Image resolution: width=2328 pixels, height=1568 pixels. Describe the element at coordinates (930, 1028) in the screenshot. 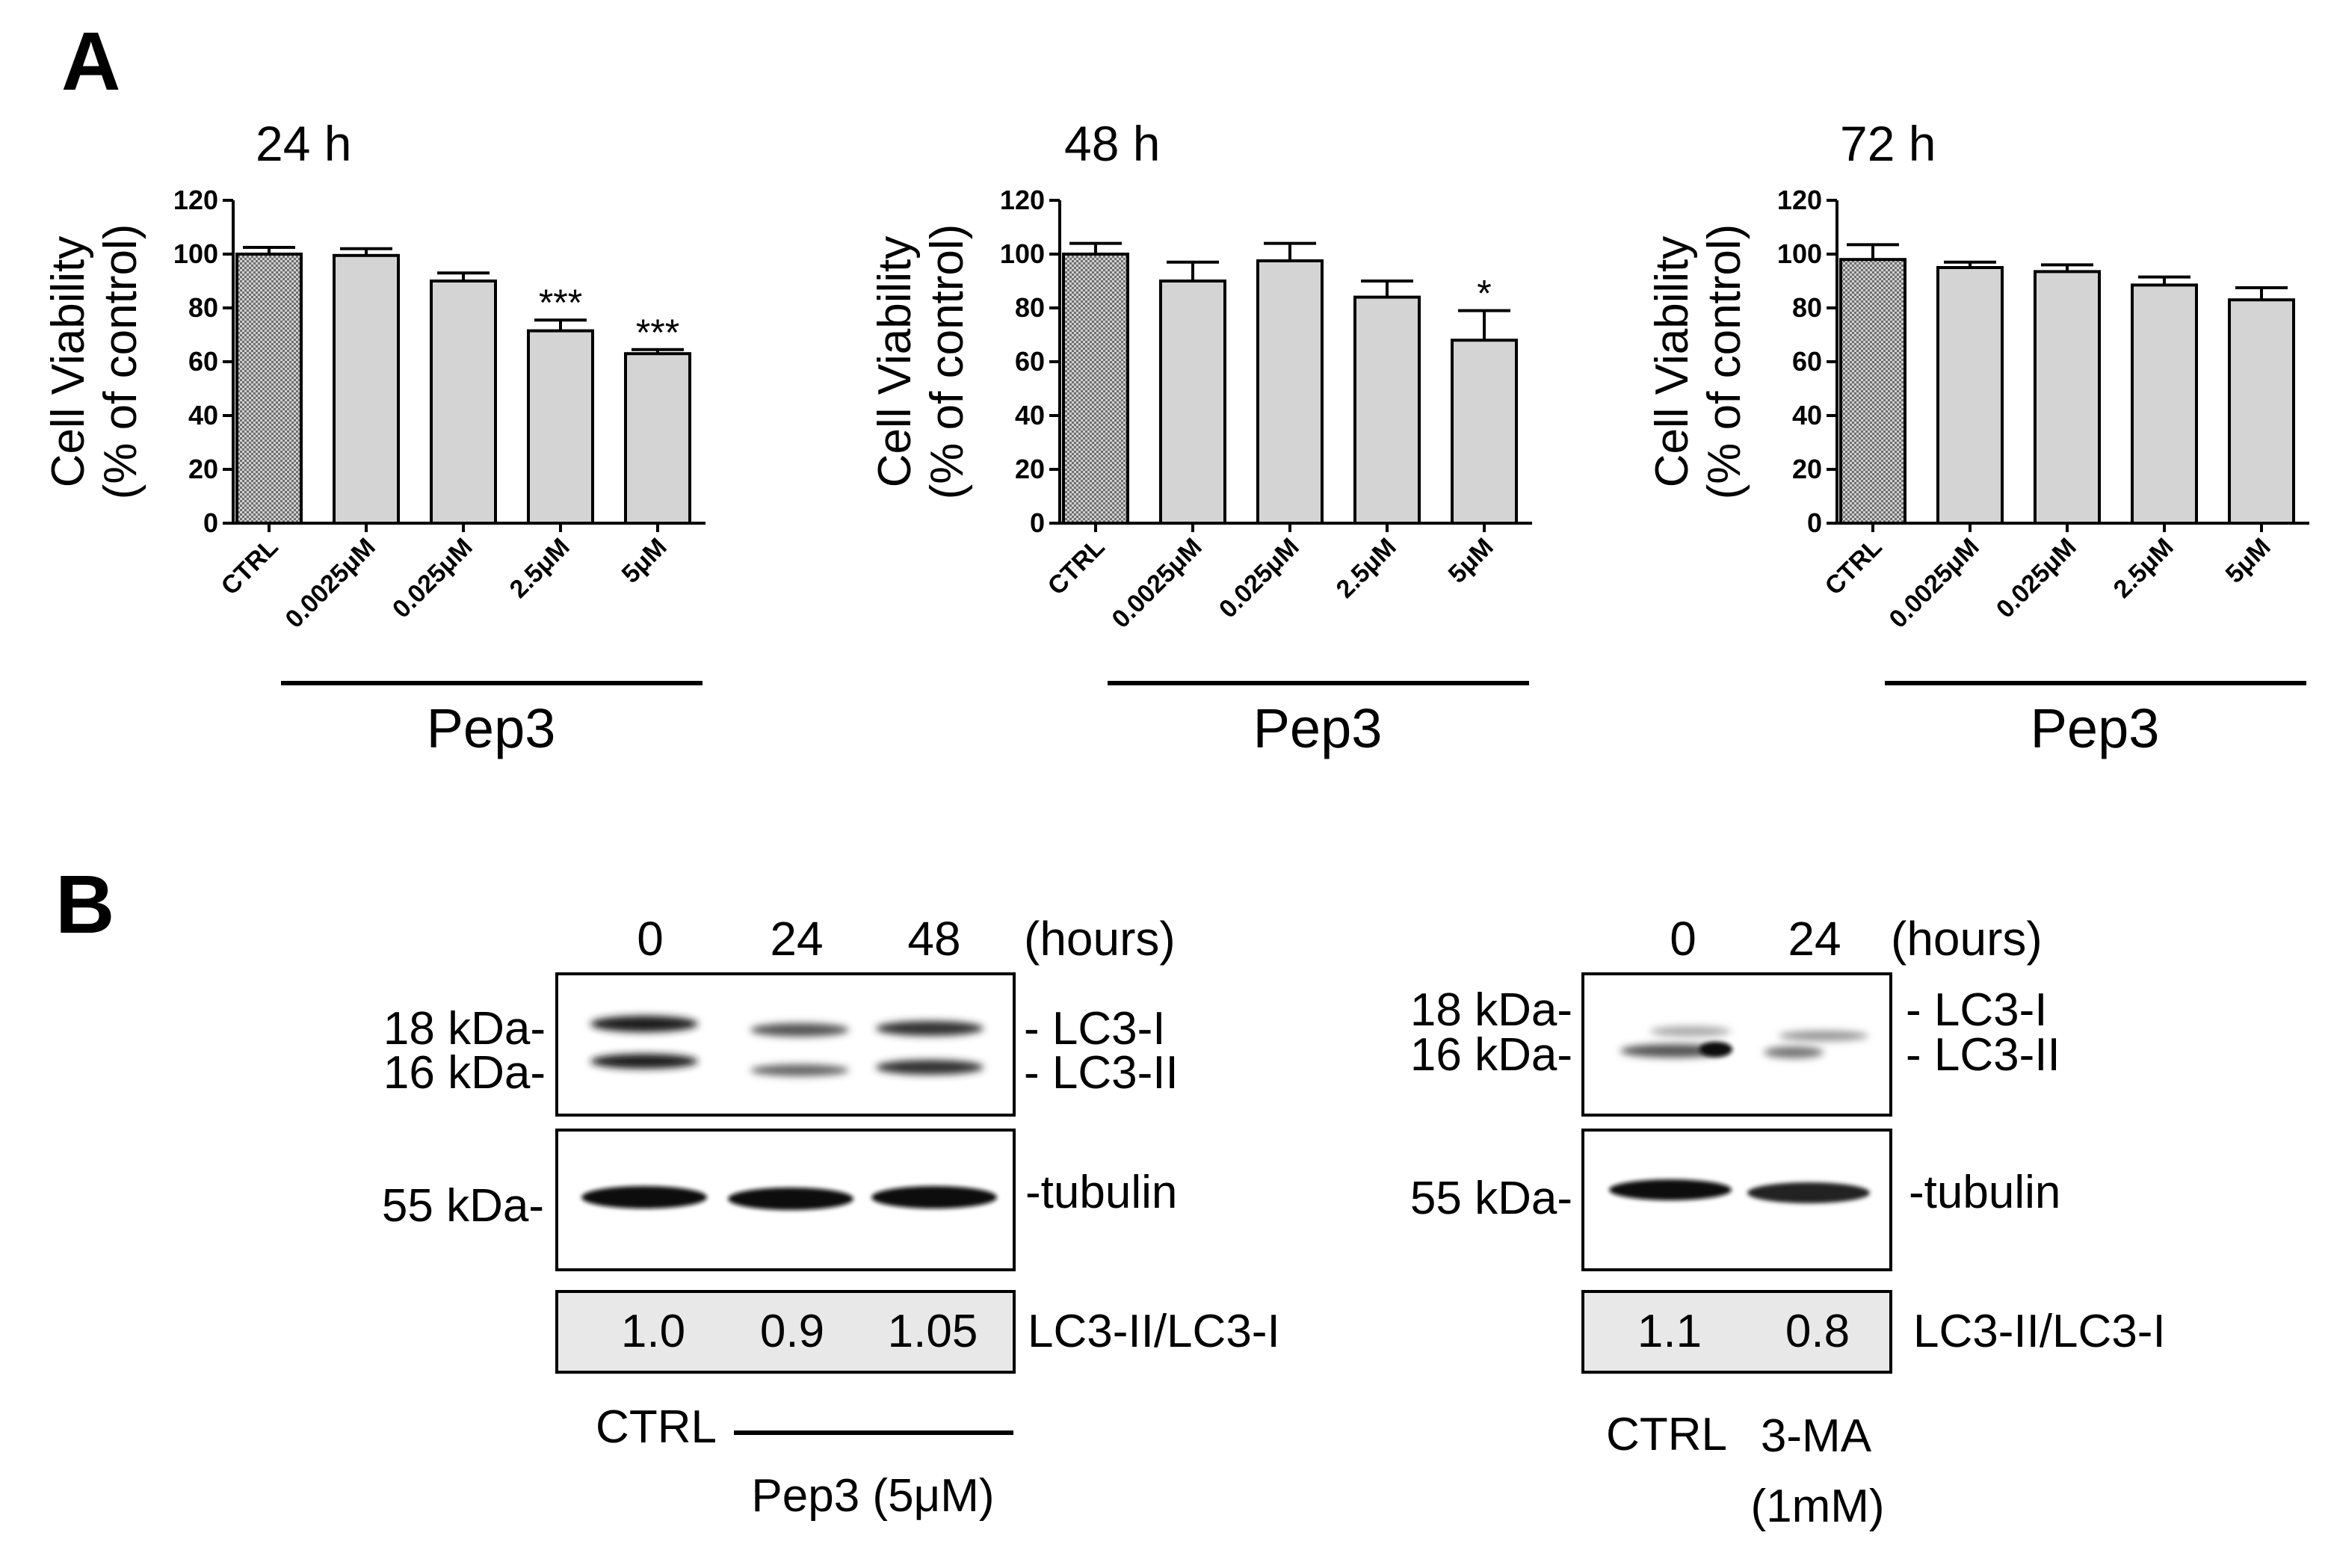

I see `left-lc3i-band-lane3` at that location.